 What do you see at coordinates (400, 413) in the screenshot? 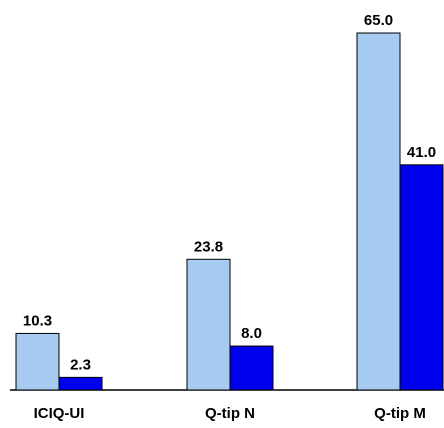
I see `category-label-q-tip-m: Q-tip M` at bounding box center [400, 413].